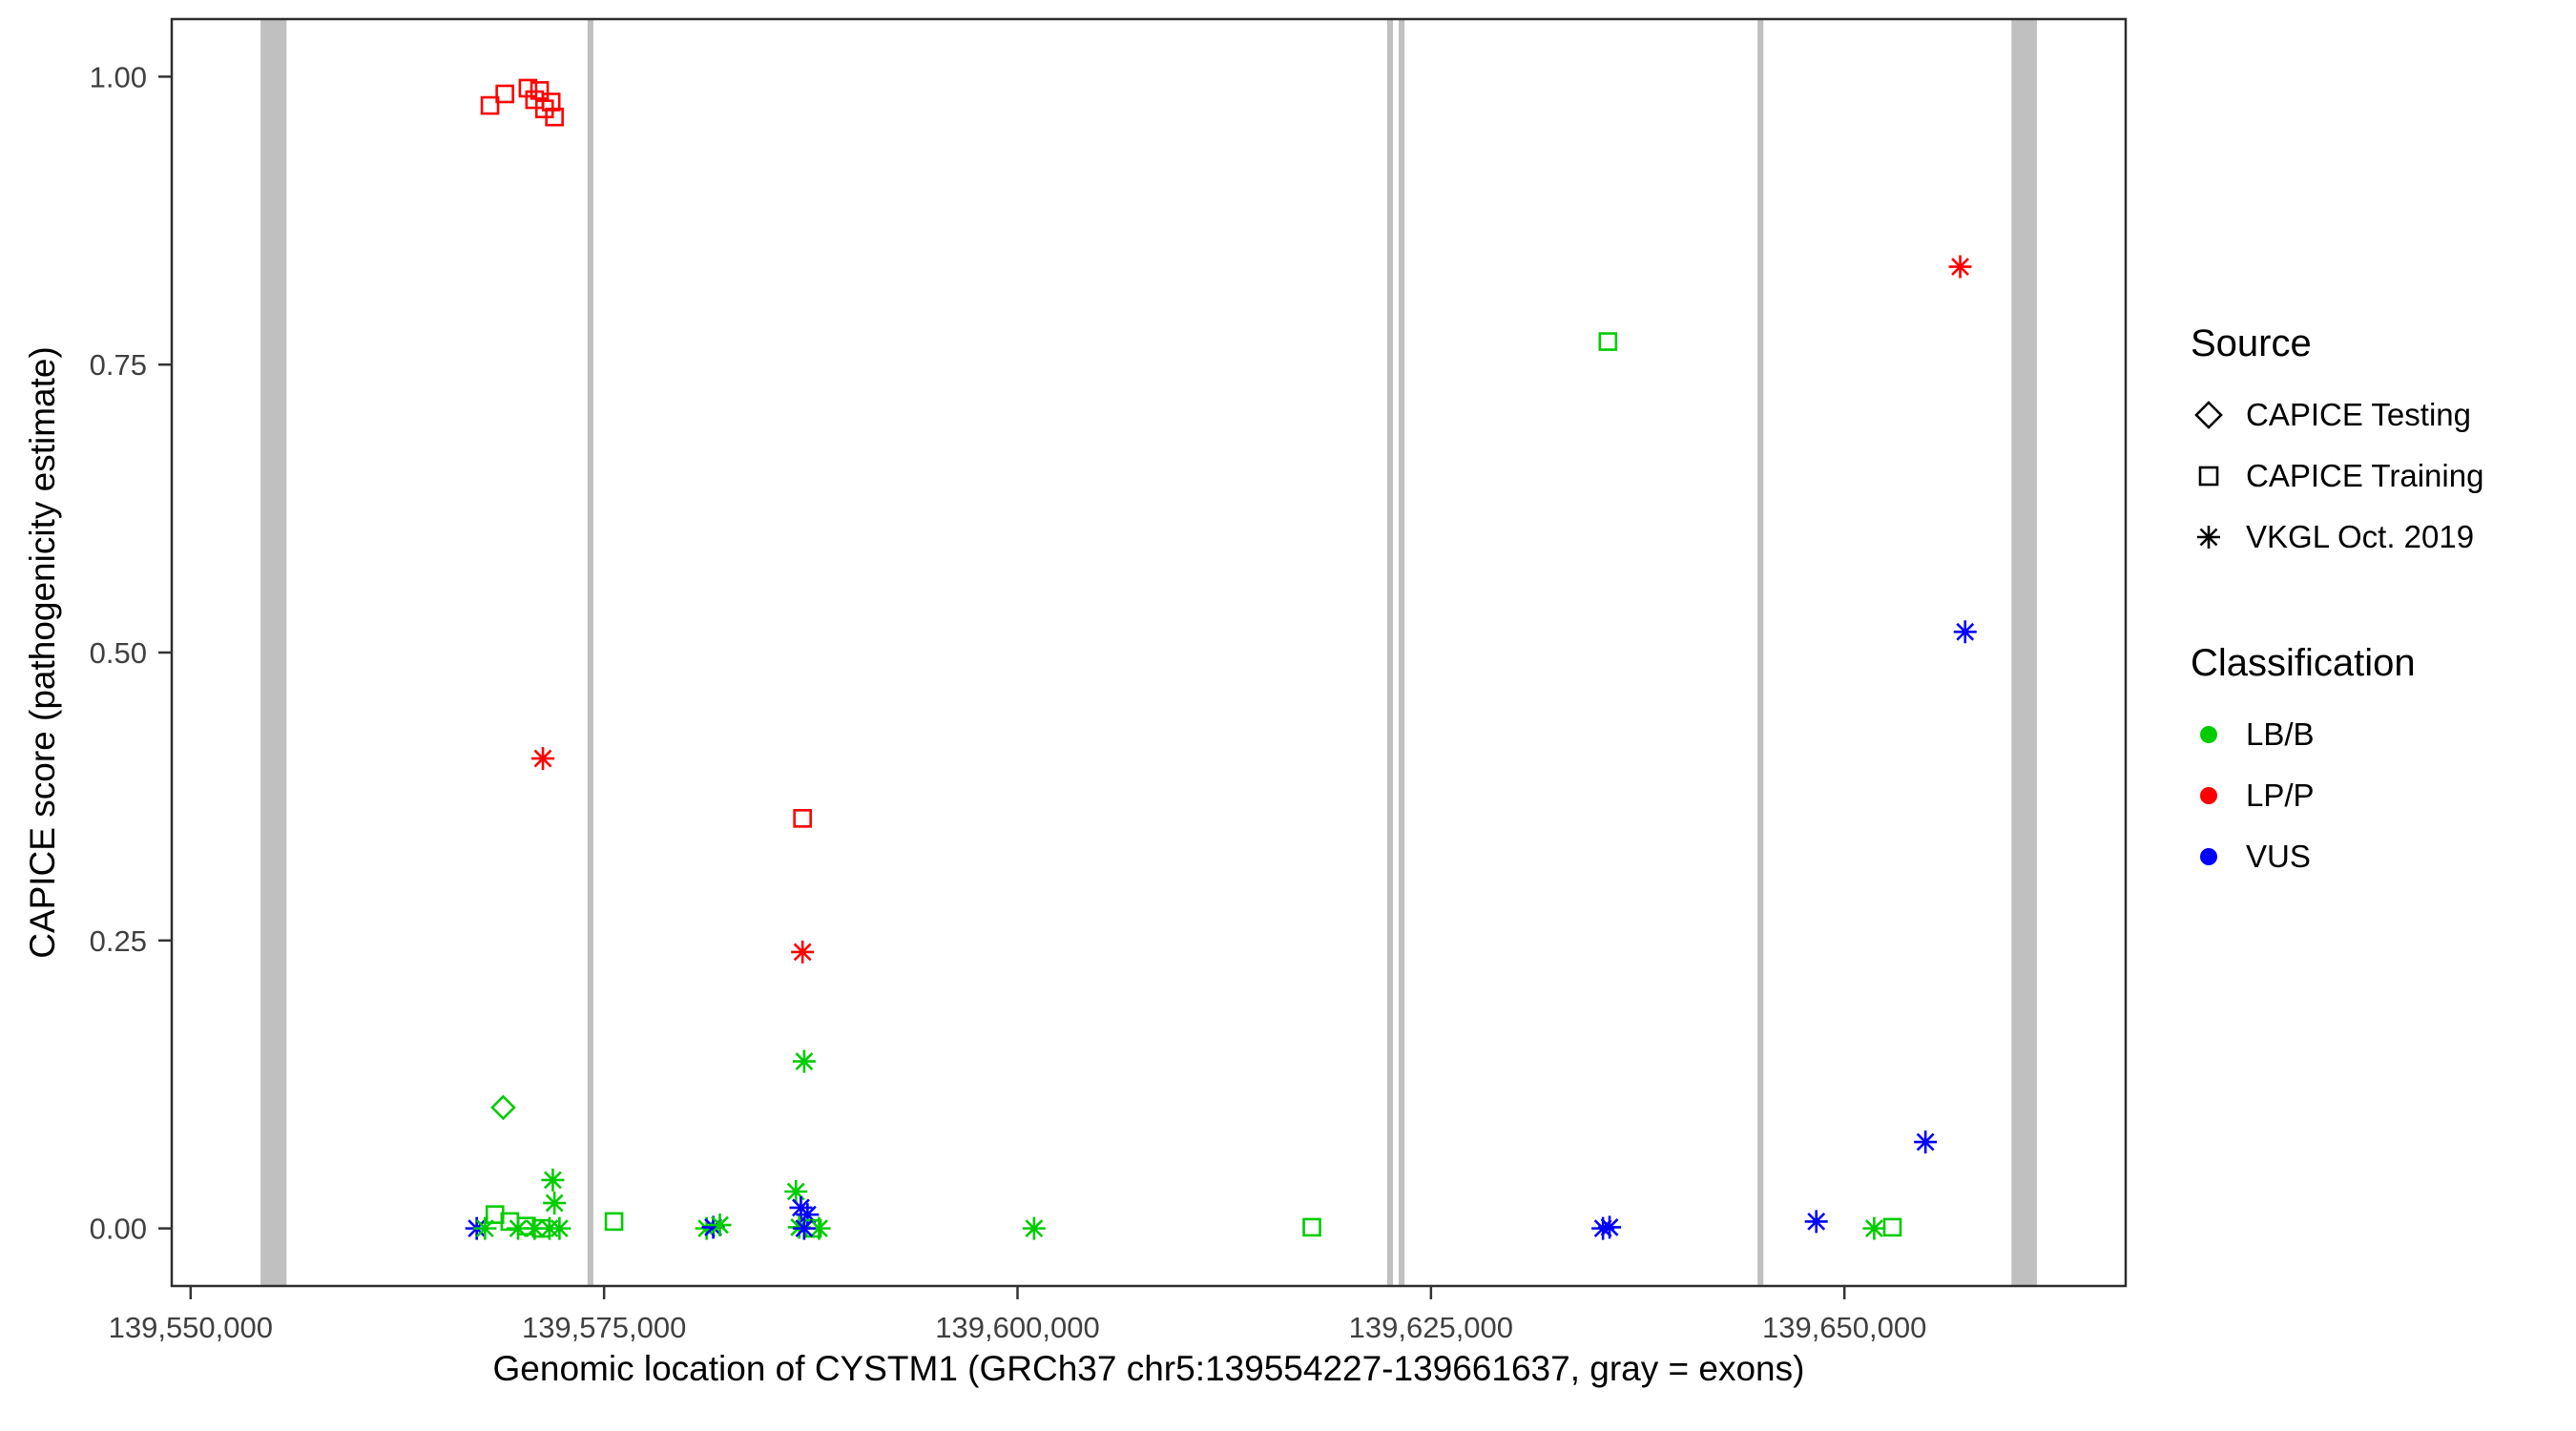 The width and height of the screenshot is (2576, 1431). I want to click on legend-section-classification: Classification LB/B LP/P VUS, so click(2379, 764).